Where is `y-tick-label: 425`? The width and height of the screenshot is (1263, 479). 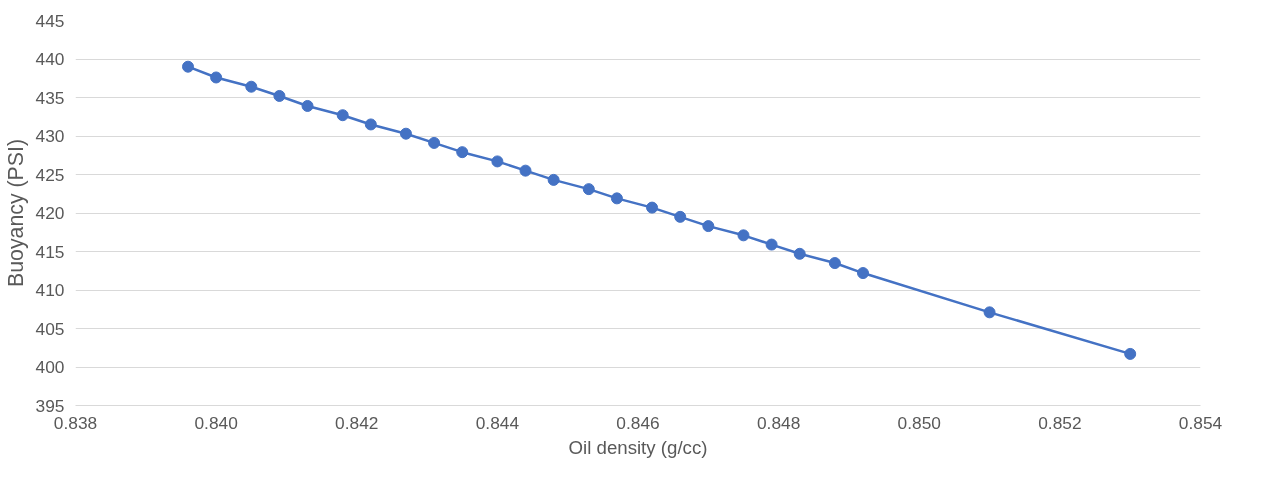
y-tick-label: 425 is located at coordinates (50, 174).